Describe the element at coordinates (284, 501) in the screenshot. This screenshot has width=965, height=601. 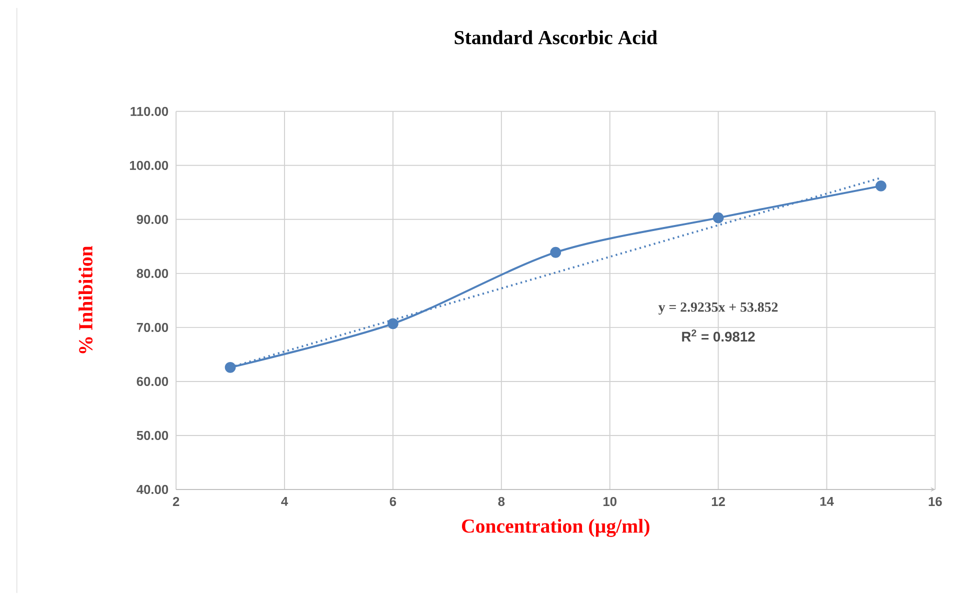
I see `x-tick-label: 4` at that location.